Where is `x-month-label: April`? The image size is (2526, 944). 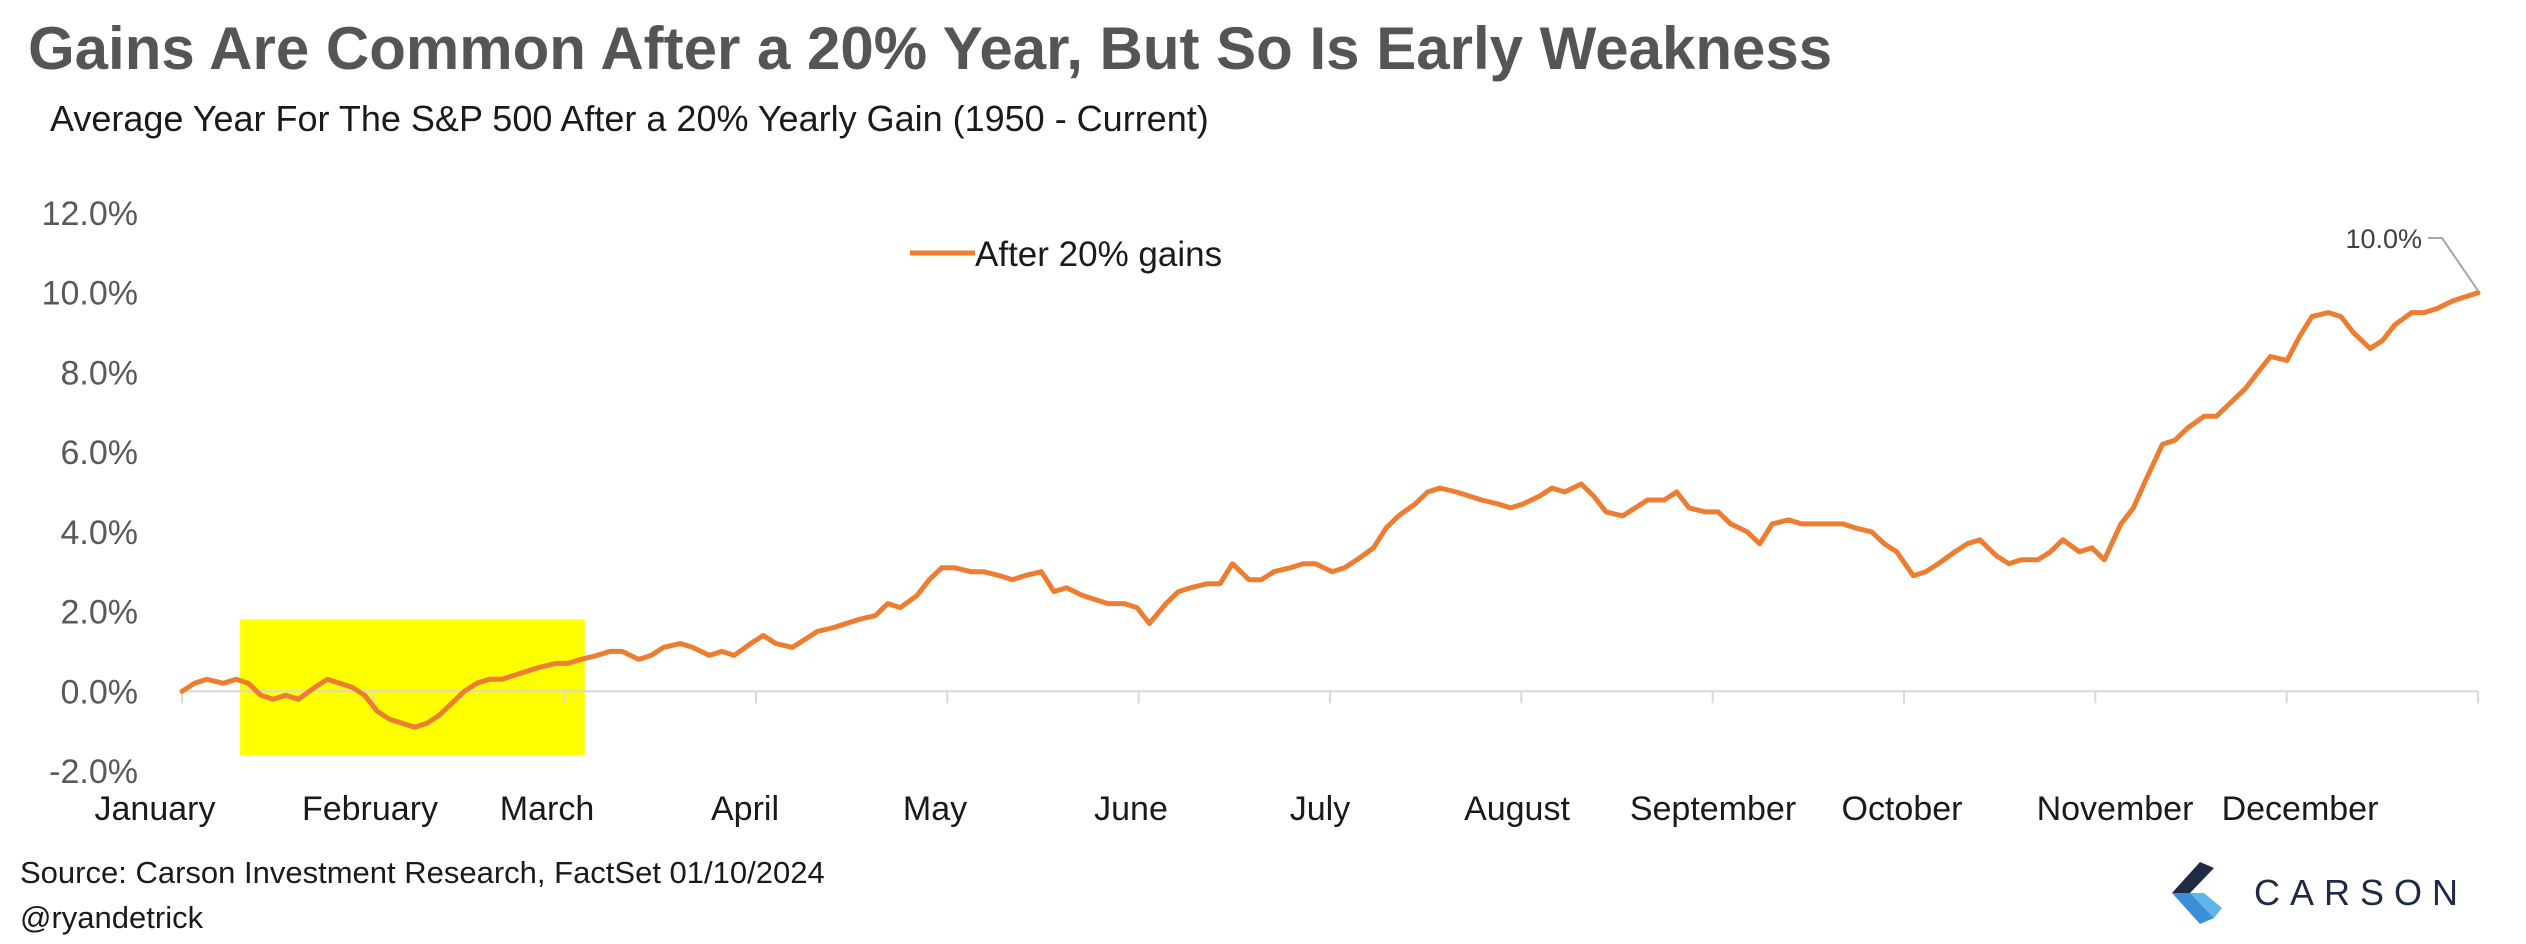
x-month-label: April is located at coordinates (745, 809).